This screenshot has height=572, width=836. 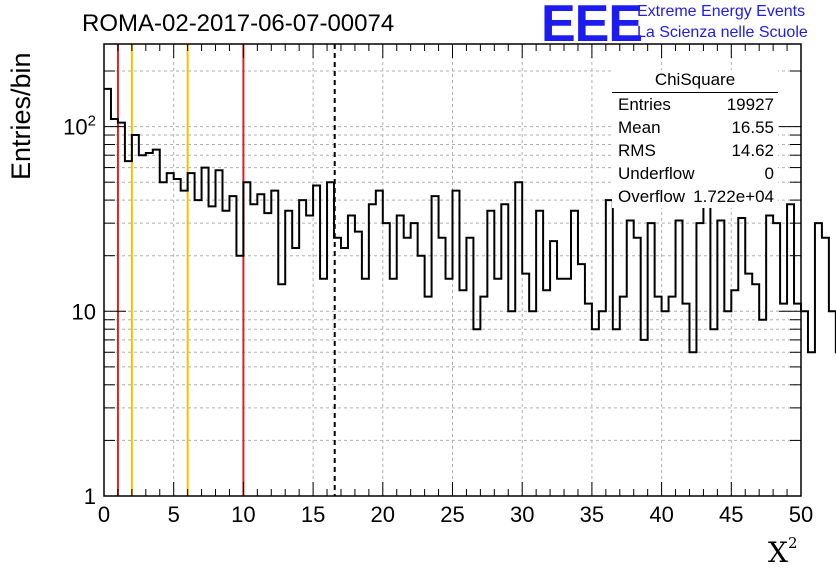 I want to click on stats-row-rms: RMS 14.62, so click(x=695, y=150).